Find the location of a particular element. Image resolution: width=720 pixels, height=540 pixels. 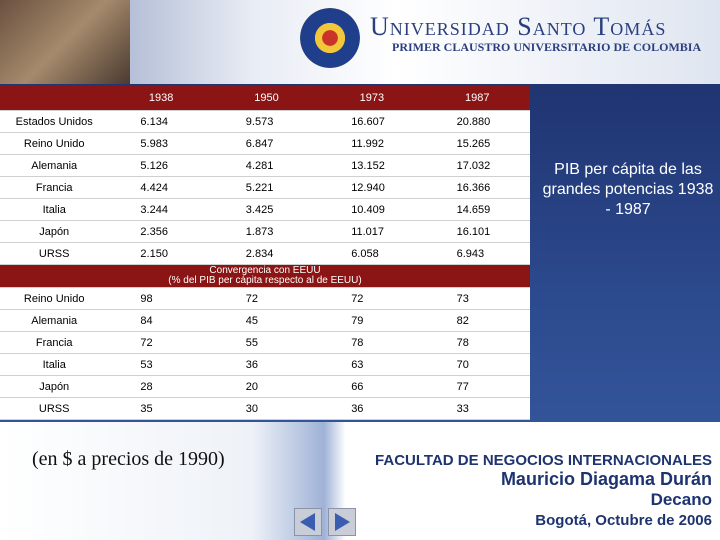

prev-icon is located at coordinates (307, 522).